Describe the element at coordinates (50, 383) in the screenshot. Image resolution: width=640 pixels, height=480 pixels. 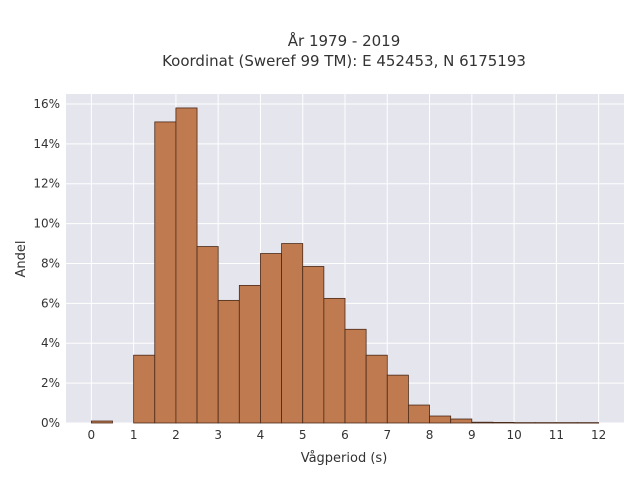
I see `y-tick-label: 2%` at that location.